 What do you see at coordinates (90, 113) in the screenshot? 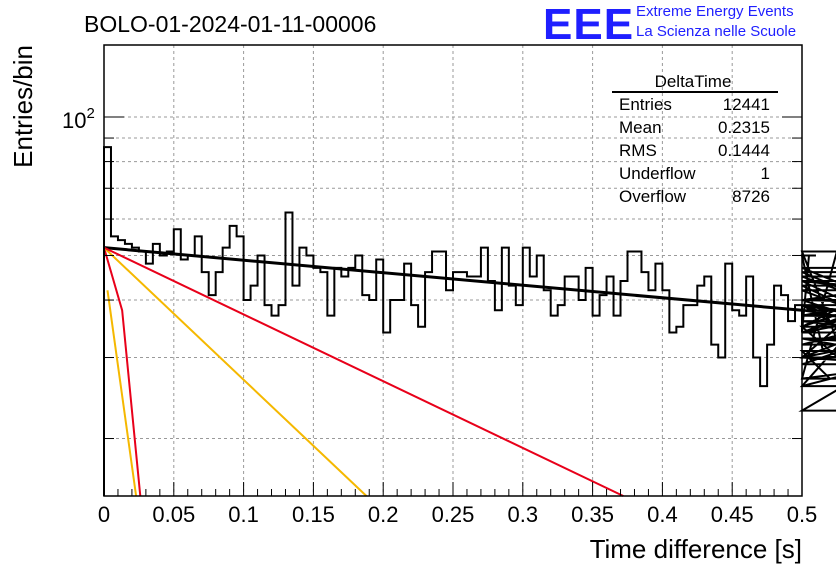
I see `y-tick-exponent: 2` at bounding box center [90, 113].